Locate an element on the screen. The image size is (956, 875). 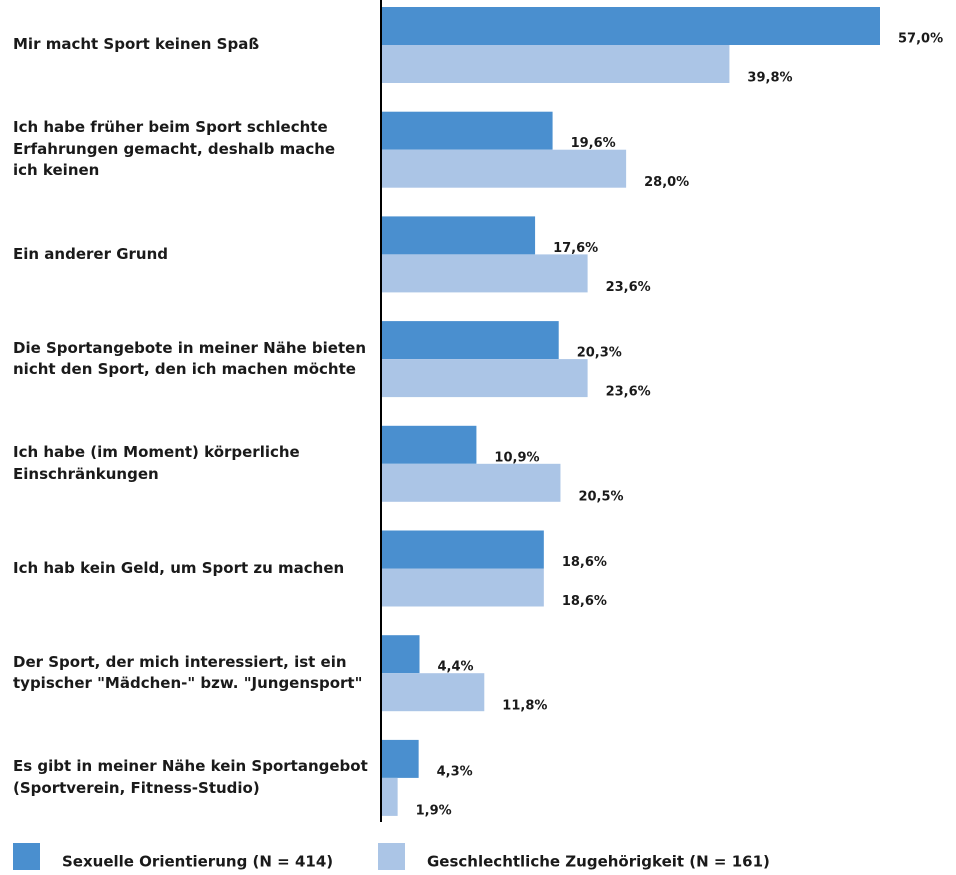
value-label: 11,8% is located at coordinates (524, 706).